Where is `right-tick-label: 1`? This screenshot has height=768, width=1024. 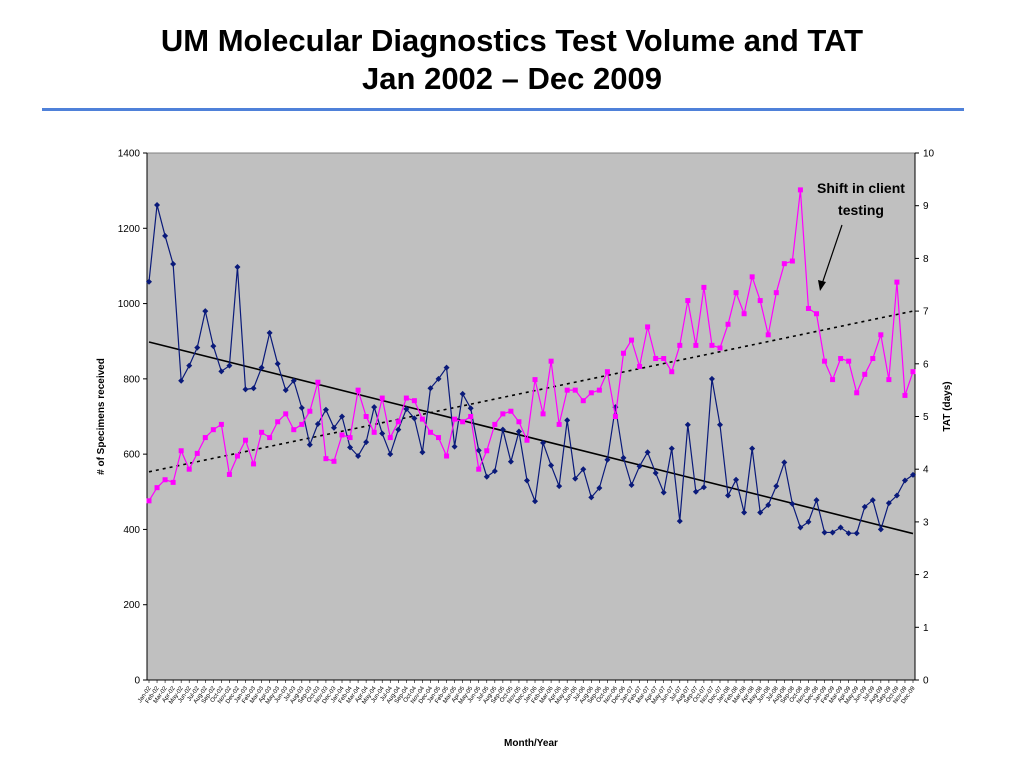 right-tick-label: 1 is located at coordinates (926, 628).